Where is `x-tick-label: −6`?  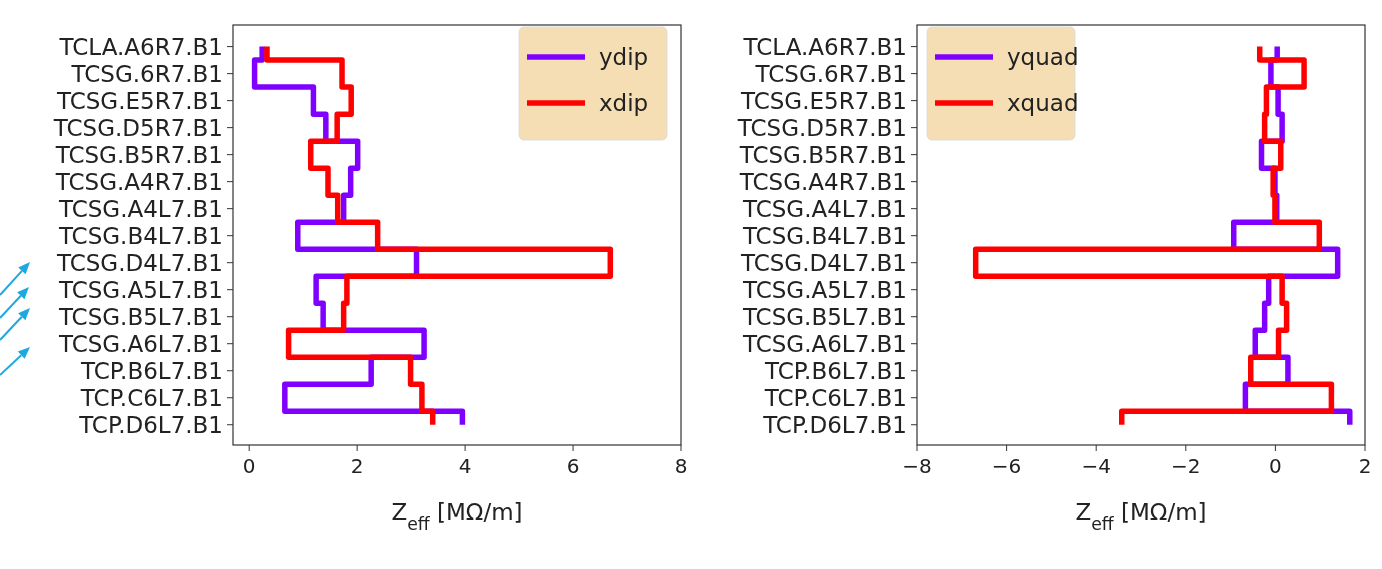 x-tick-label: −6 is located at coordinates (1006, 466).